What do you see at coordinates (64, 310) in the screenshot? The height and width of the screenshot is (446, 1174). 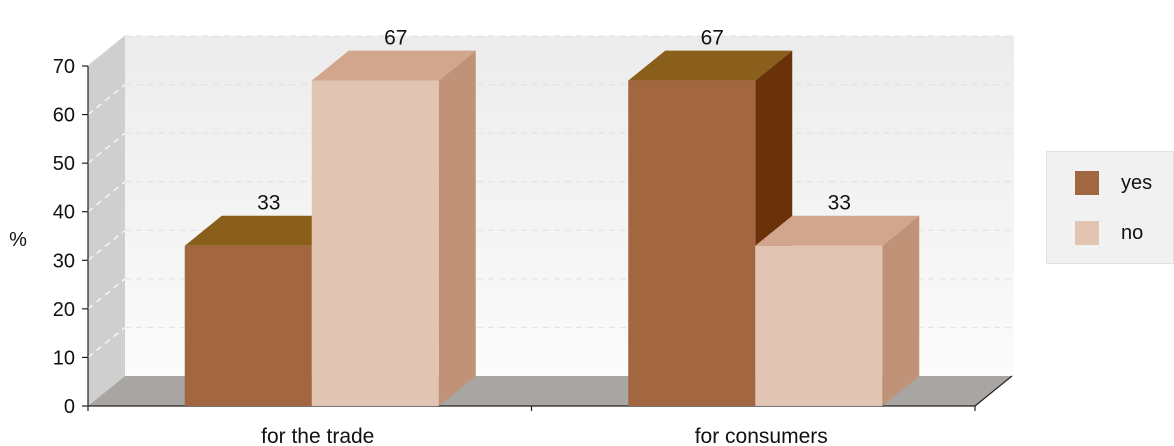 I see `y-tick-label: 20` at bounding box center [64, 310].